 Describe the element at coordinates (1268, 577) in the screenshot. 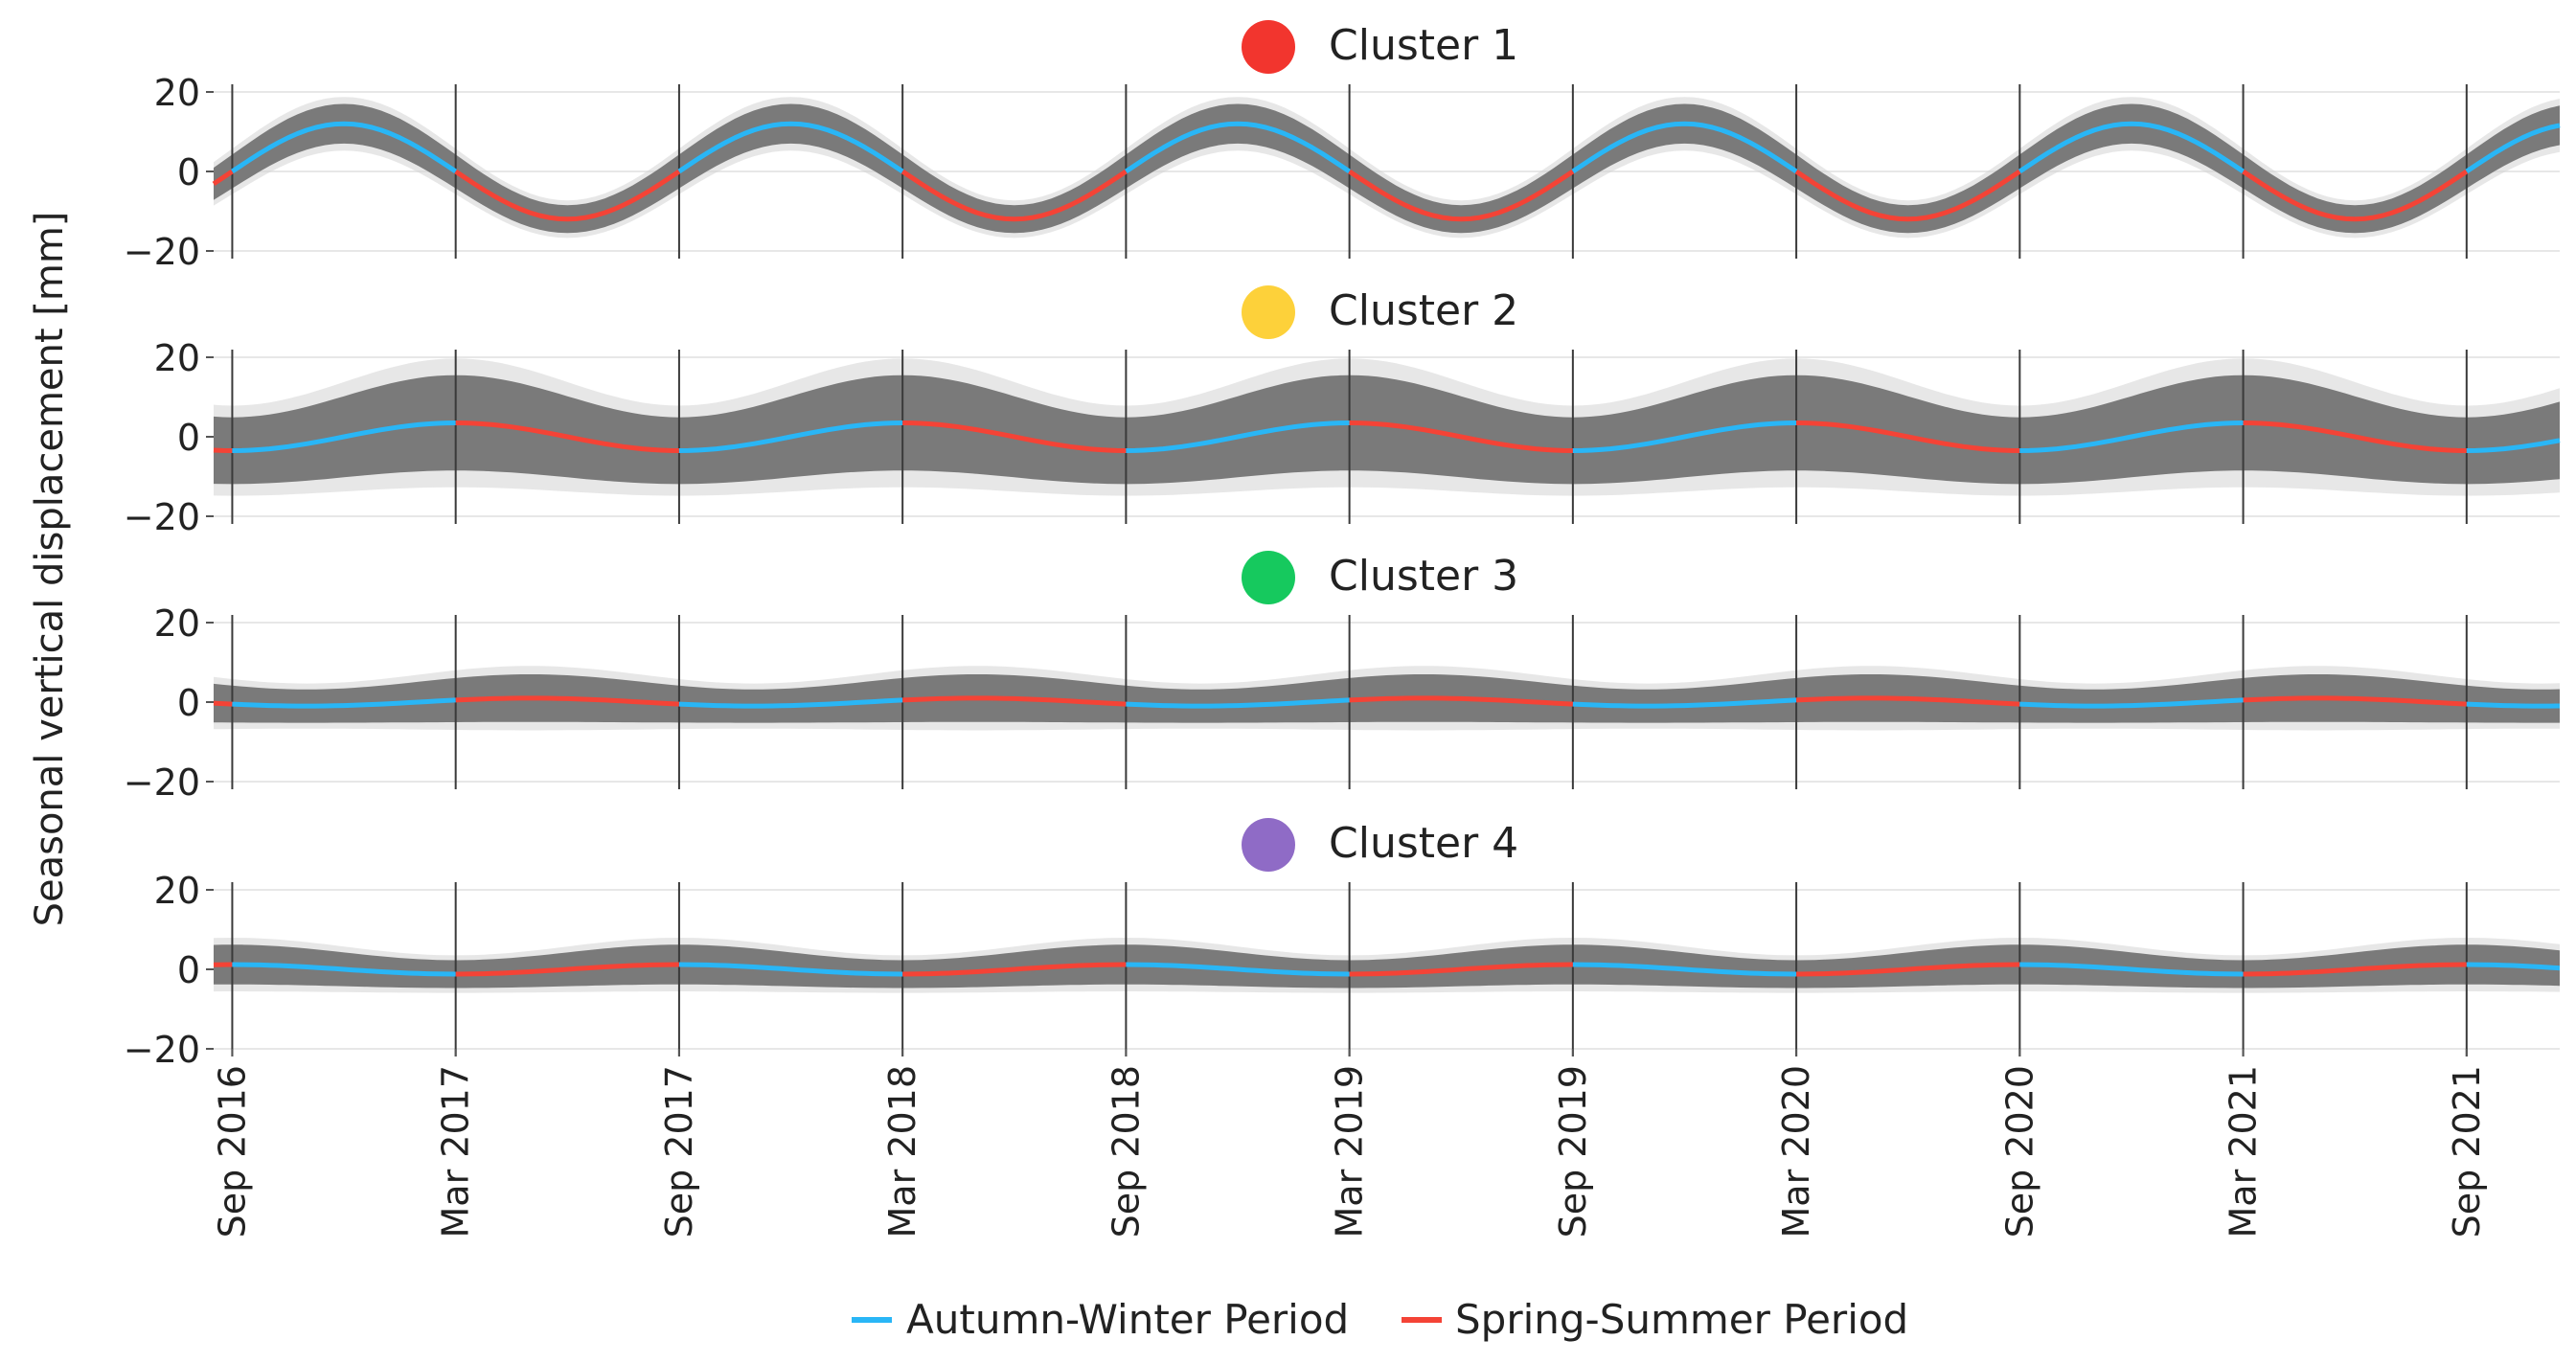

I see `cluster-3-dot` at that location.